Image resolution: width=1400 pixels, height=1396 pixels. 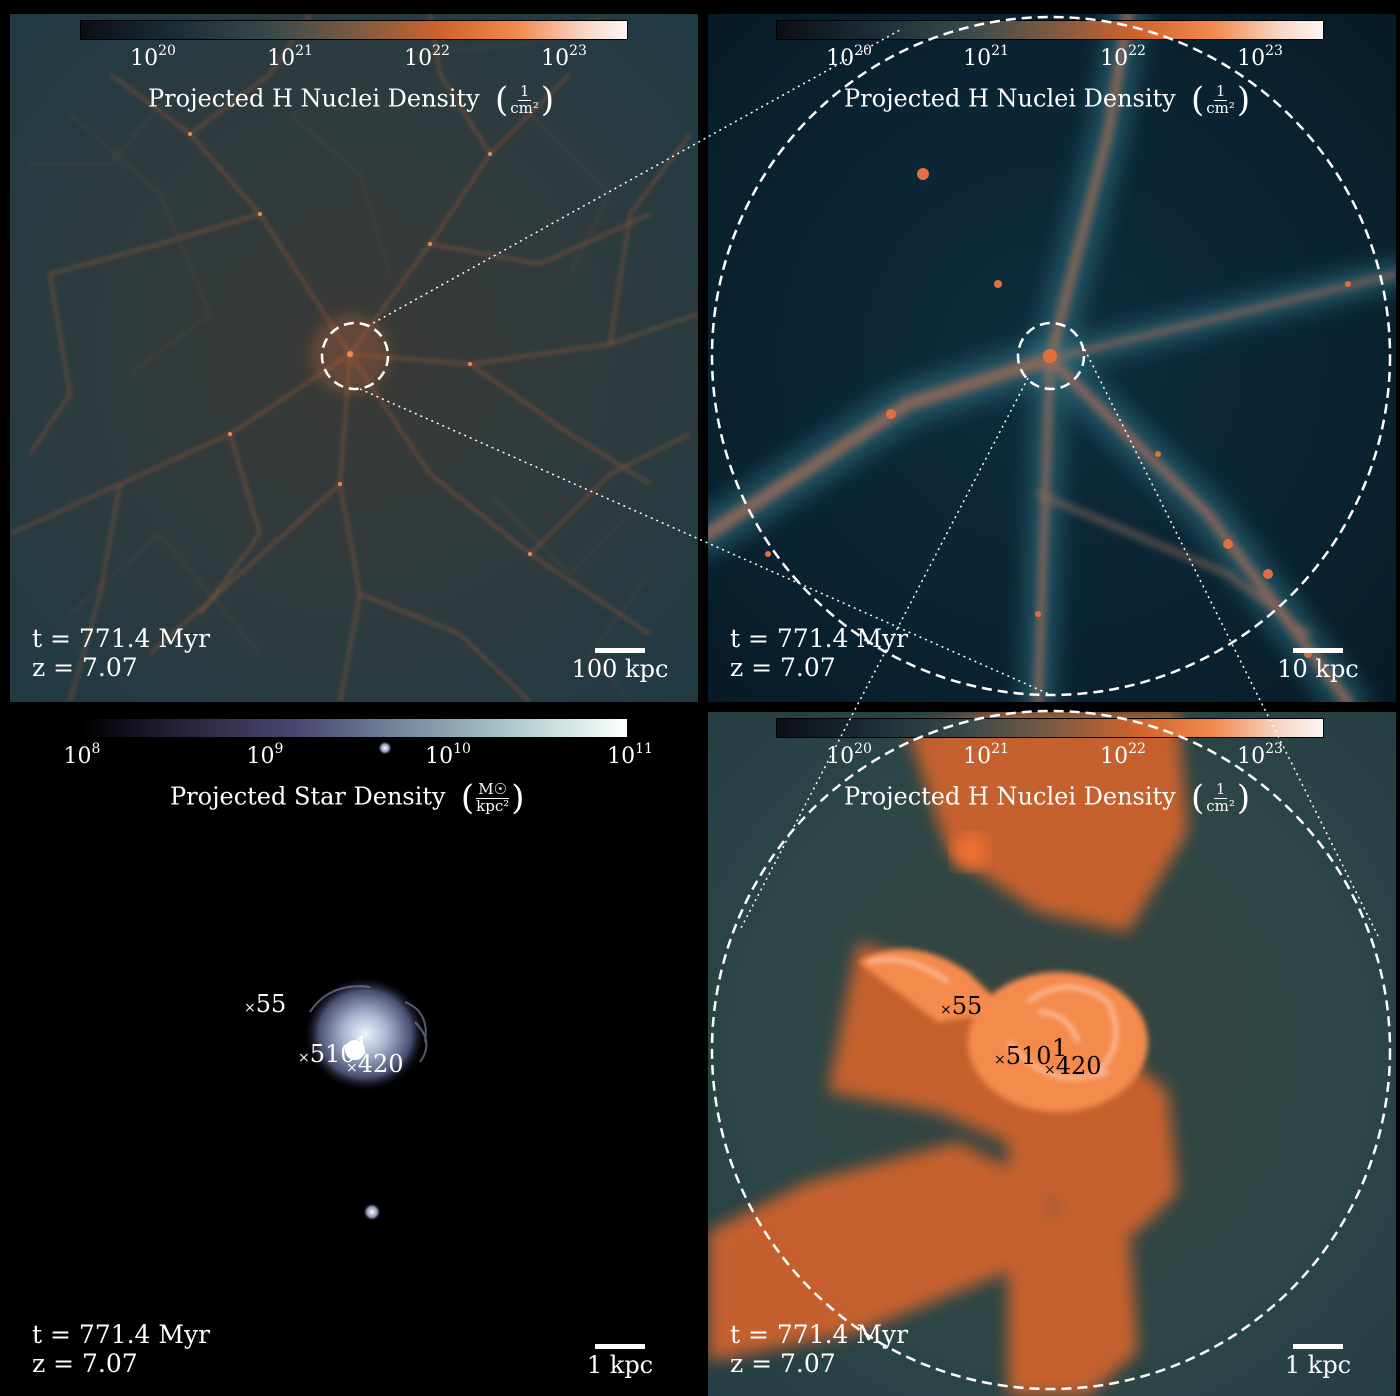 What do you see at coordinates (630, 755) in the screenshot?
I see `colorbar-tick: 10¹¹` at bounding box center [630, 755].